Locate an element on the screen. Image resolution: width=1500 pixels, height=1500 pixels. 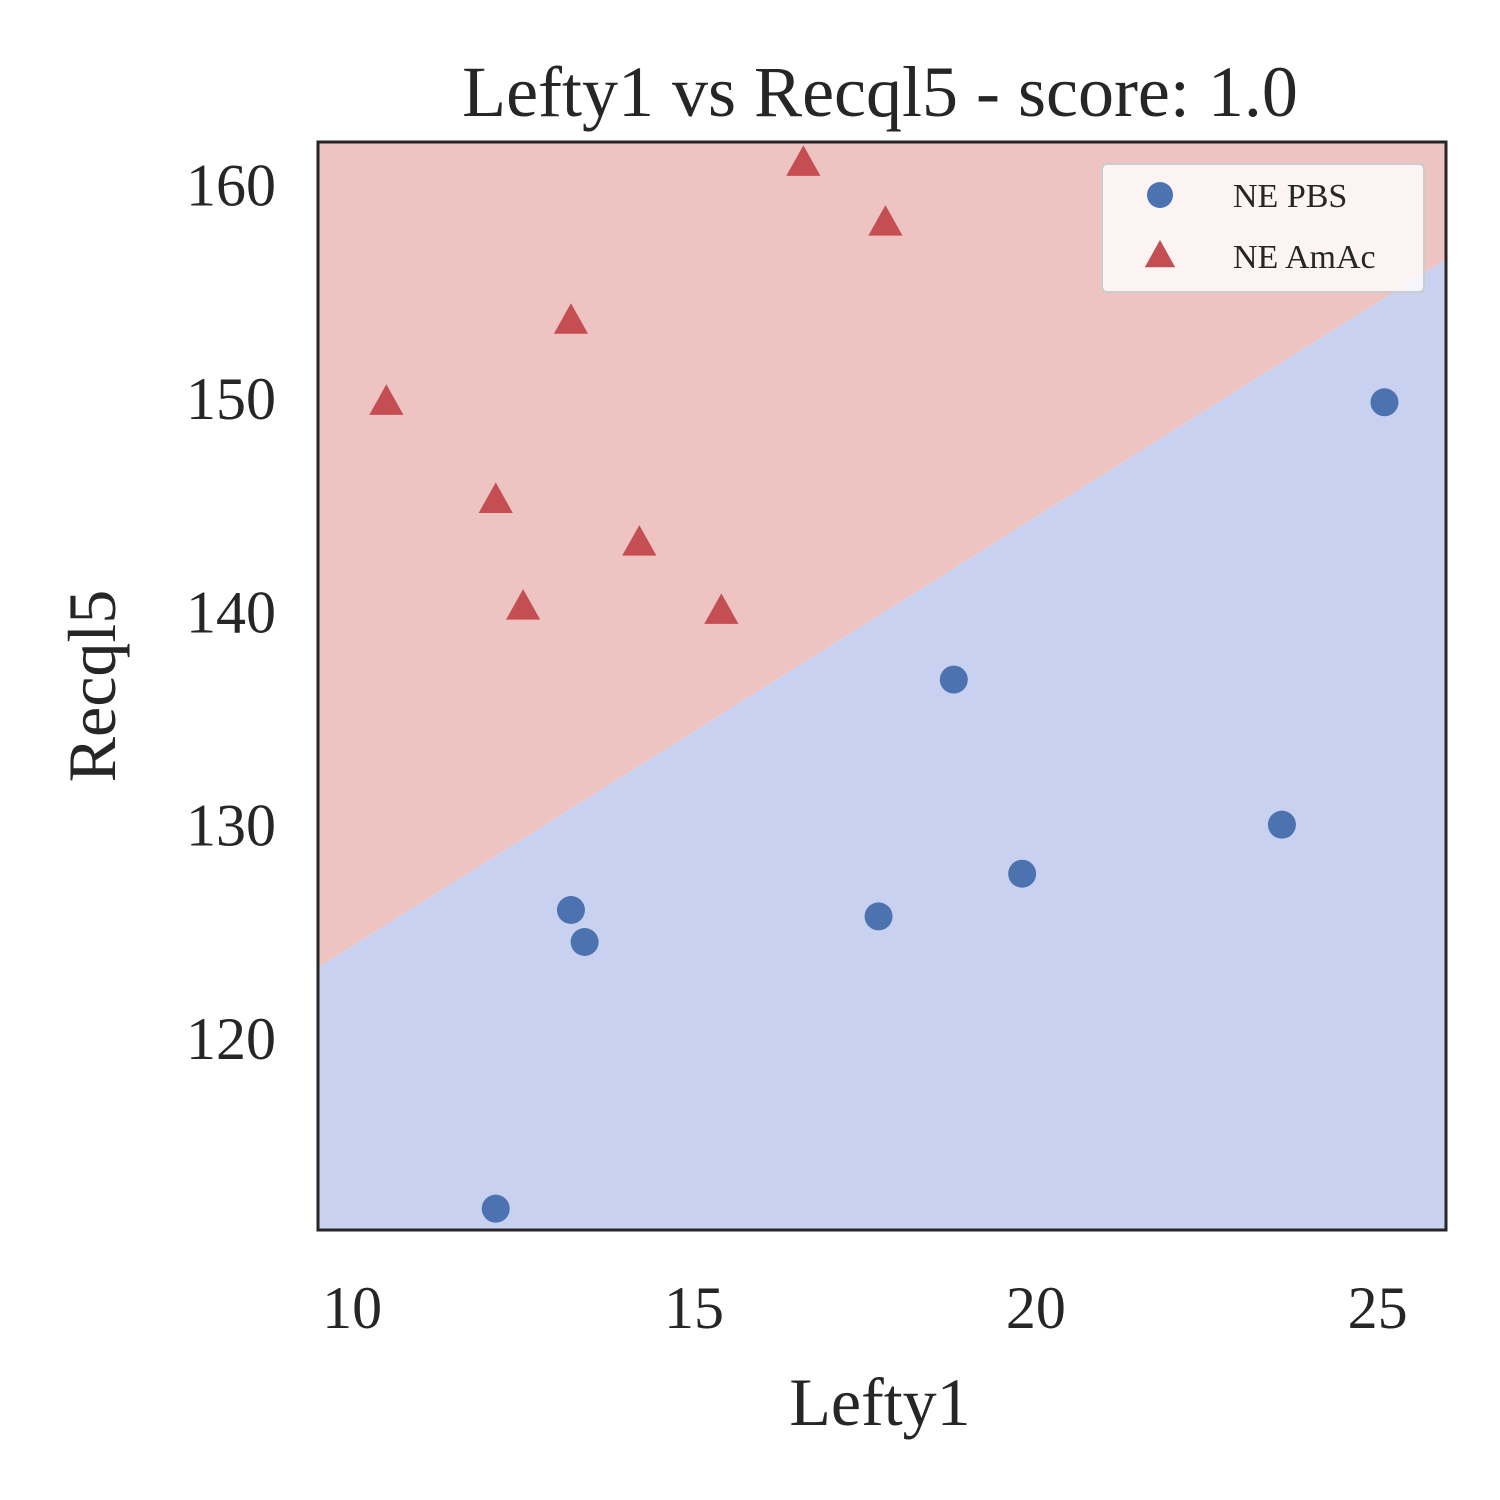
legend-box is located at coordinates (1263, 228).